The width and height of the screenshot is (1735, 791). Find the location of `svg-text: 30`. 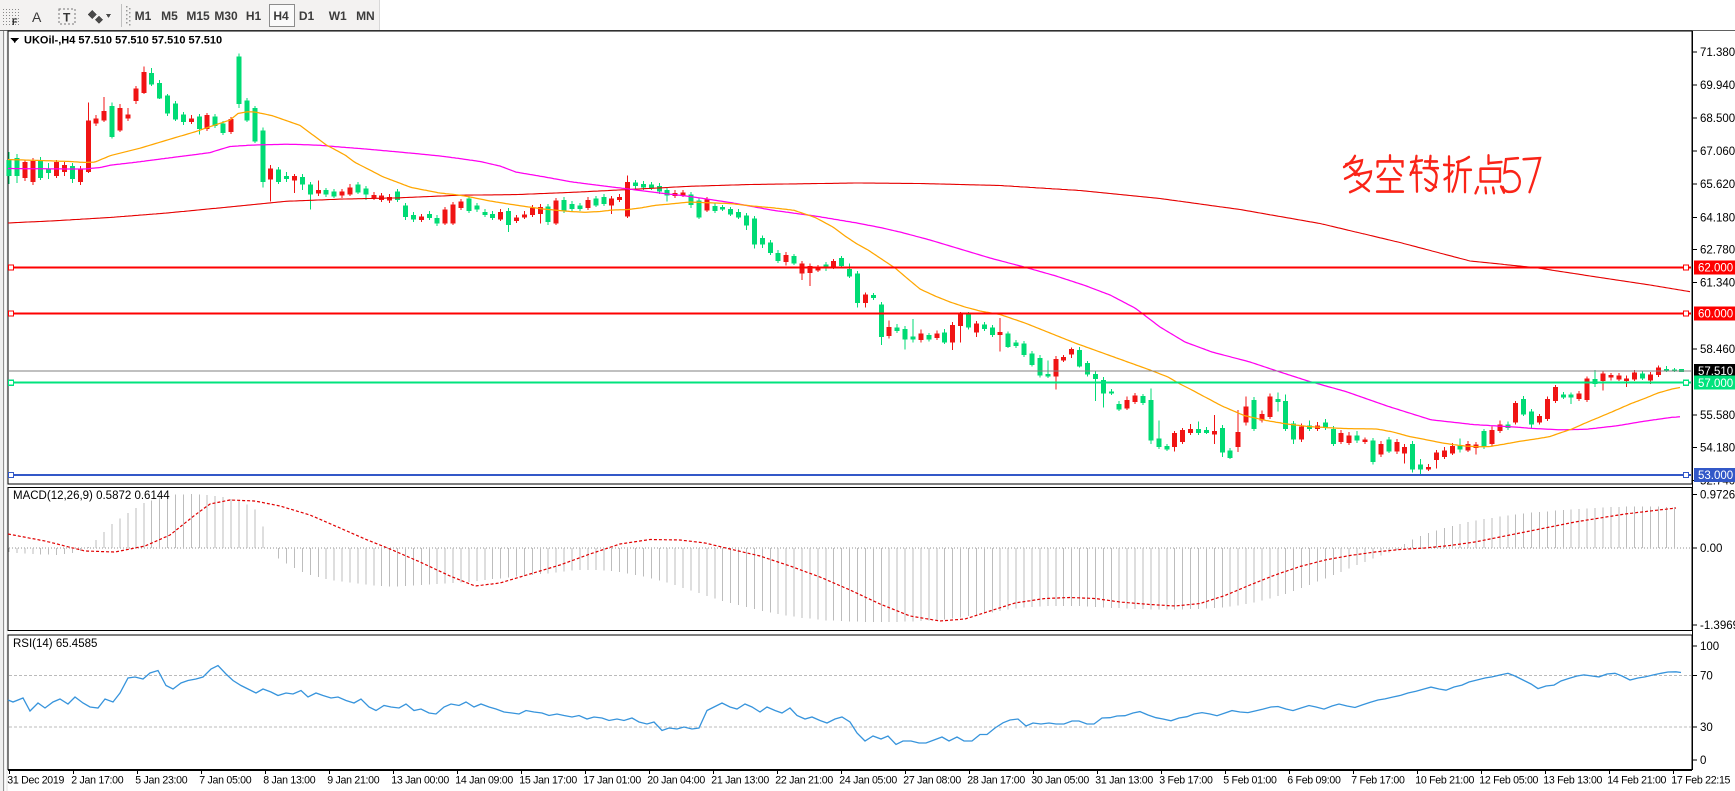

svg-text: 30 is located at coordinates (1706, 728).